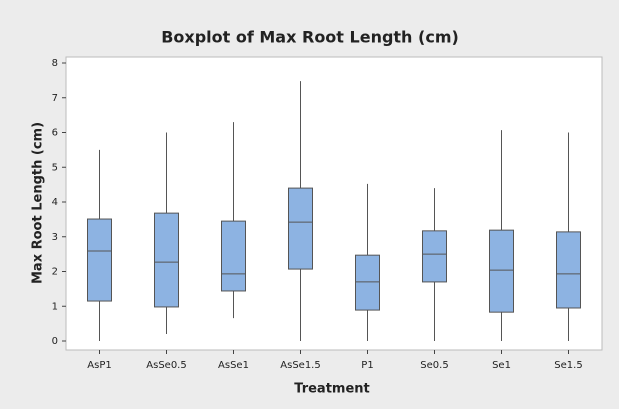 The width and height of the screenshot is (619, 409). What do you see at coordinates (501, 365) in the screenshot?
I see `x-tick-label: Se1` at bounding box center [501, 365].